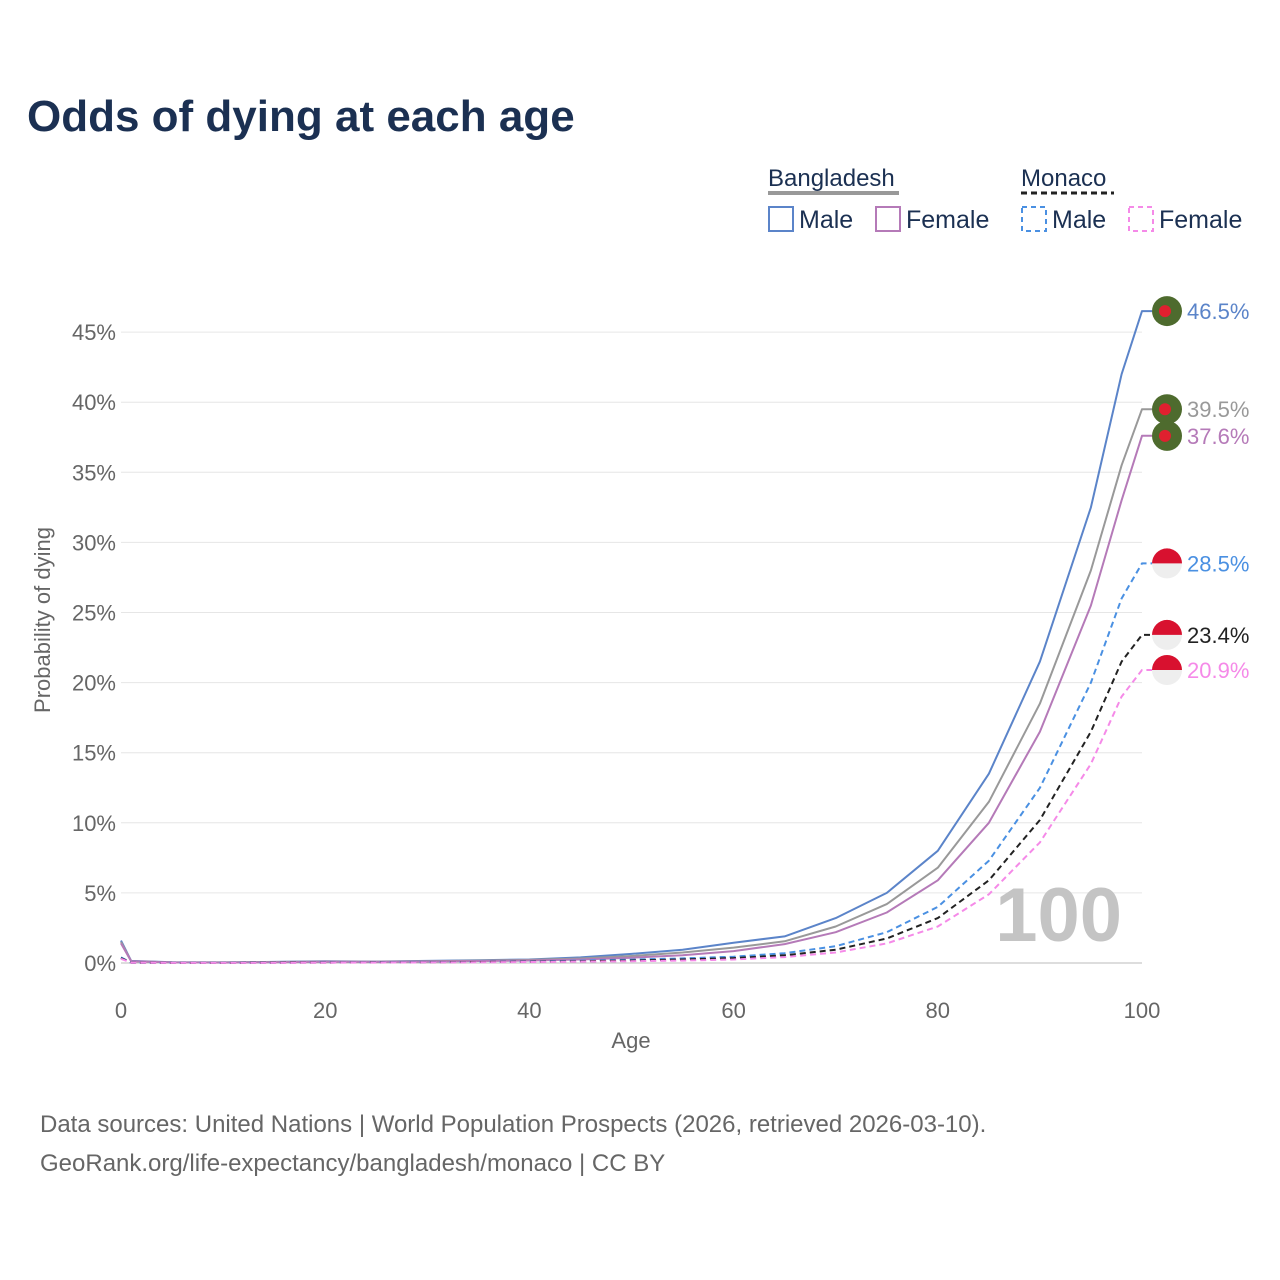 This screenshot has width=1280, height=1280. What do you see at coordinates (121, 1010) in the screenshot?
I see `x-tick-label: 0` at bounding box center [121, 1010].